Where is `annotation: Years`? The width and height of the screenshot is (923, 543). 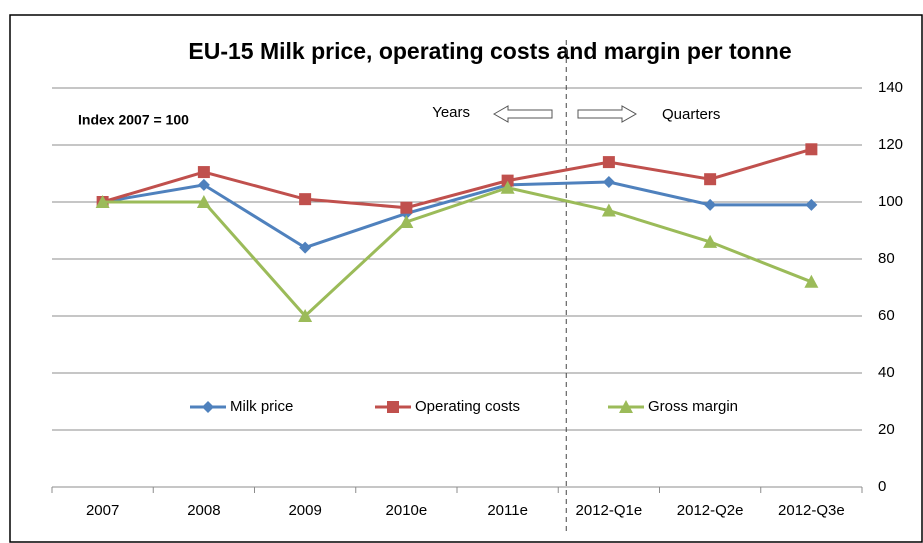
annotation: Years is located at coordinates (451, 112).